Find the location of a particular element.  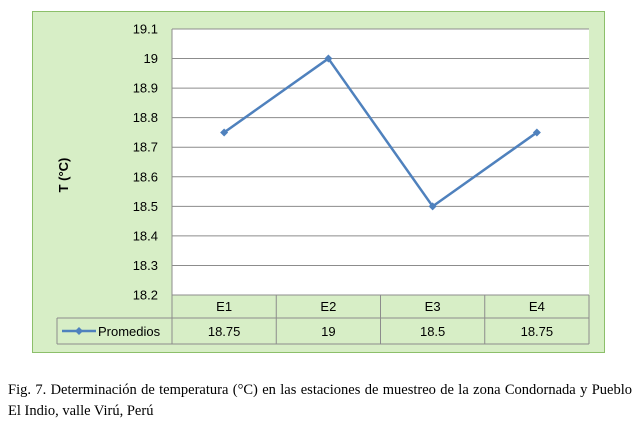

x-category-label: E4 is located at coordinates (537, 306).